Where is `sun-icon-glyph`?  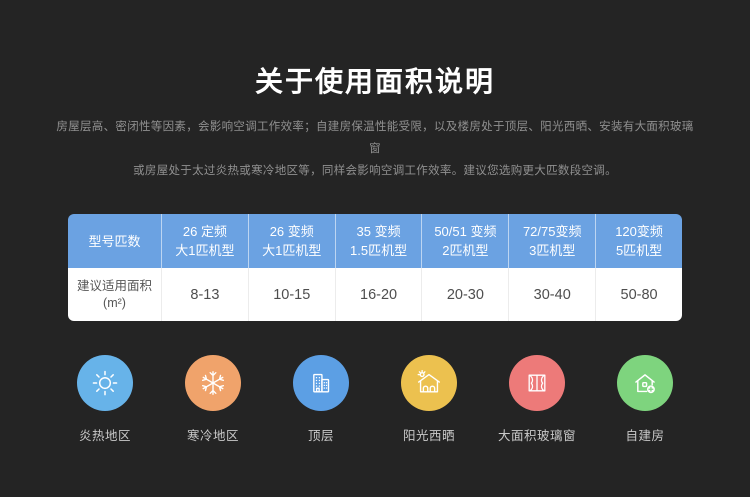 sun-icon-glyph is located at coordinates (105, 383).